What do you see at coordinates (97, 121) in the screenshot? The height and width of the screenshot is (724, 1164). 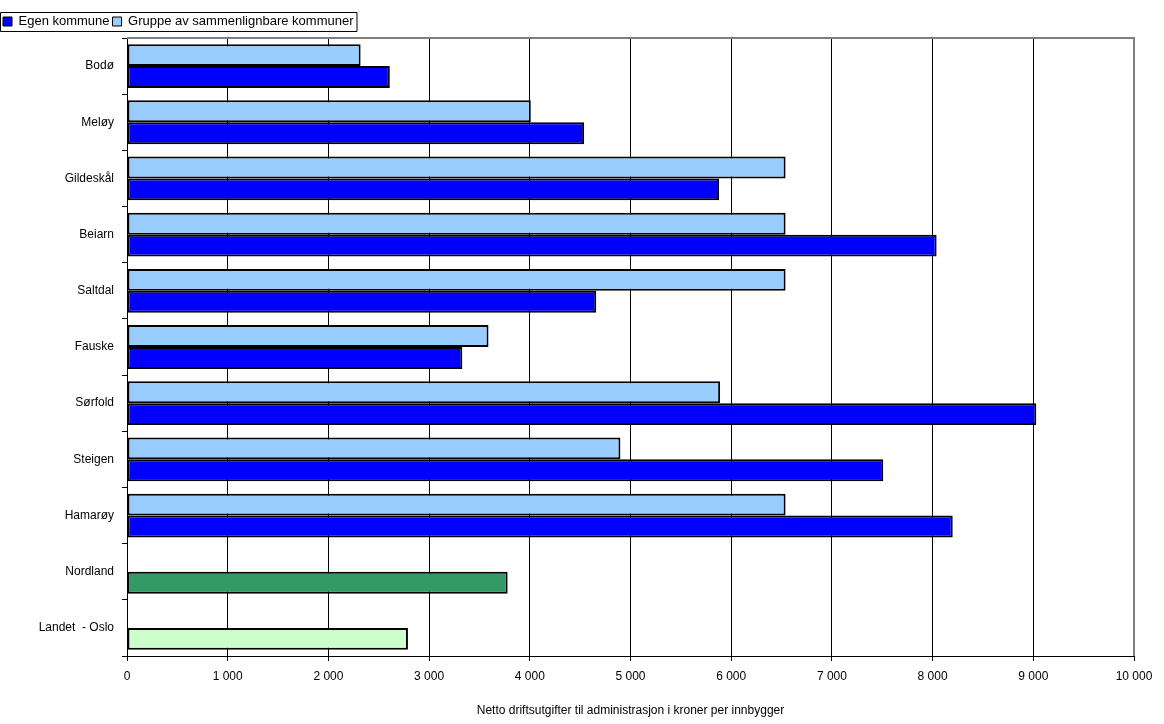 I see `y-tick-label: Meløy` at bounding box center [97, 121].